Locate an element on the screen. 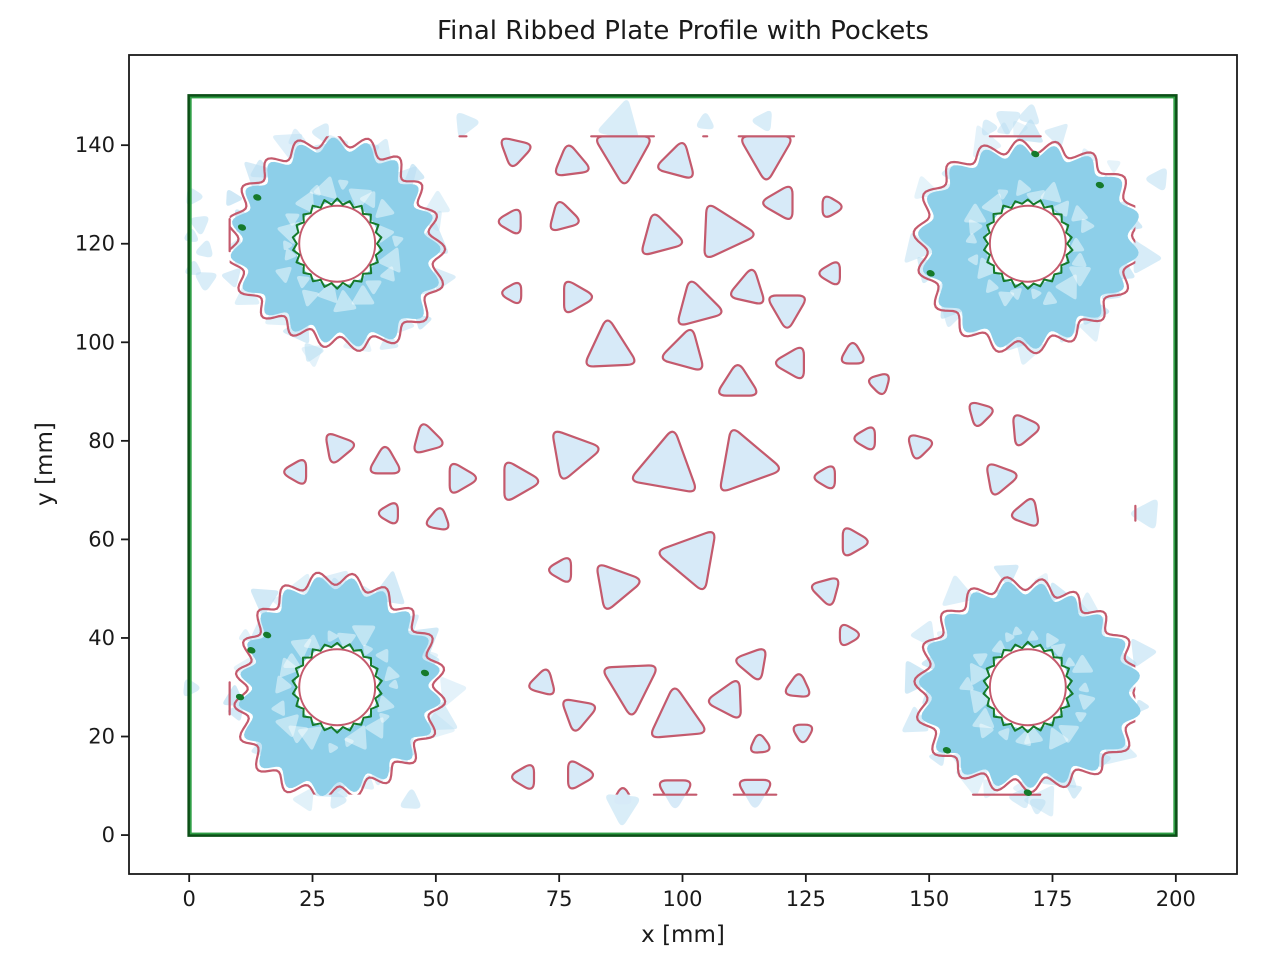  y-axis-label: y [mm] is located at coordinates (45, 464).